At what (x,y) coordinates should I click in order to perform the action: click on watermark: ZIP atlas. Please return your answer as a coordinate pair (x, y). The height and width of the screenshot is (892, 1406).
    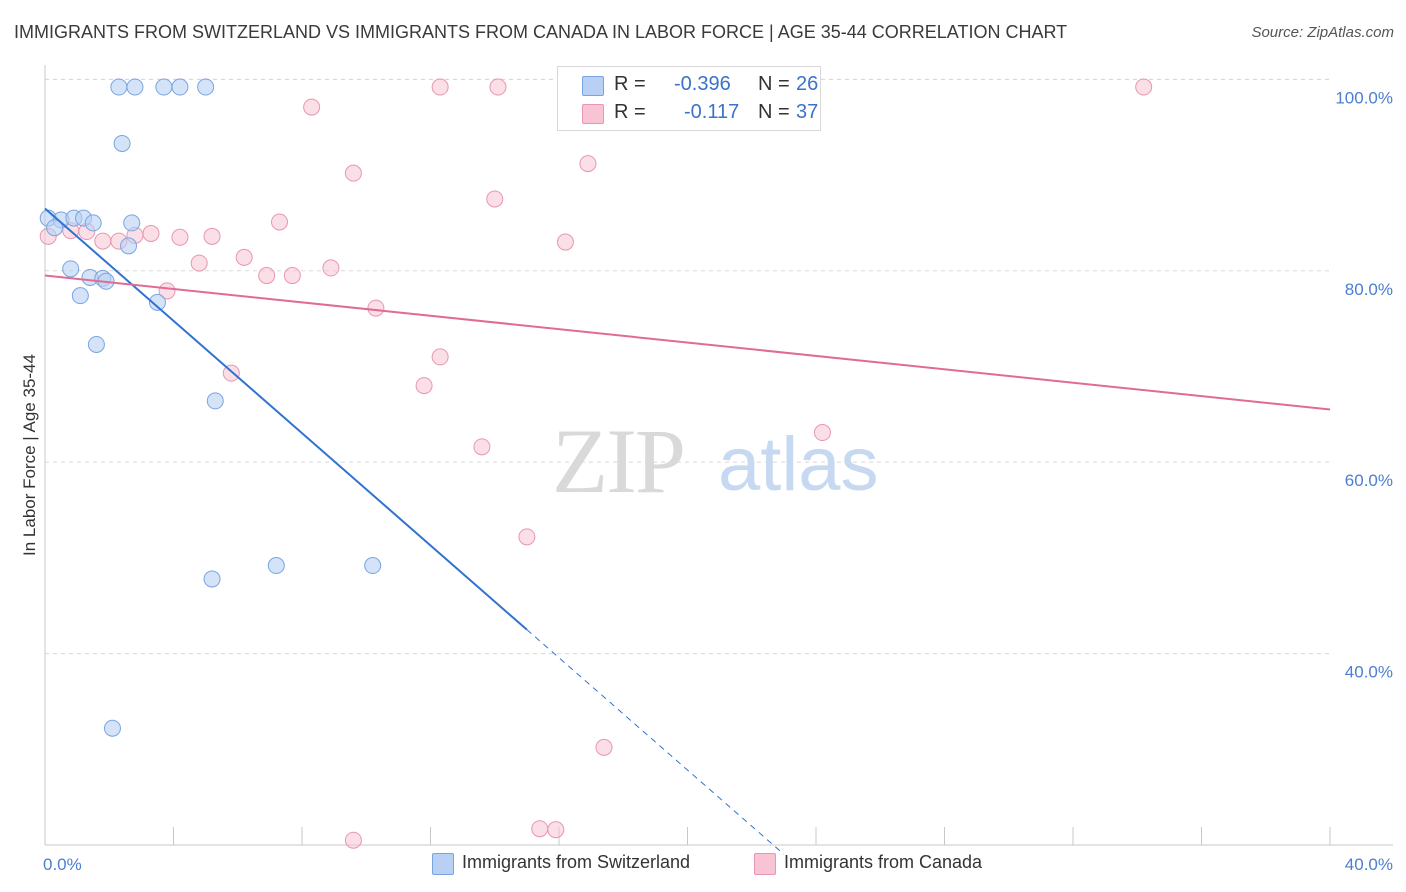
    Looking at the image, I should click on (715, 461).